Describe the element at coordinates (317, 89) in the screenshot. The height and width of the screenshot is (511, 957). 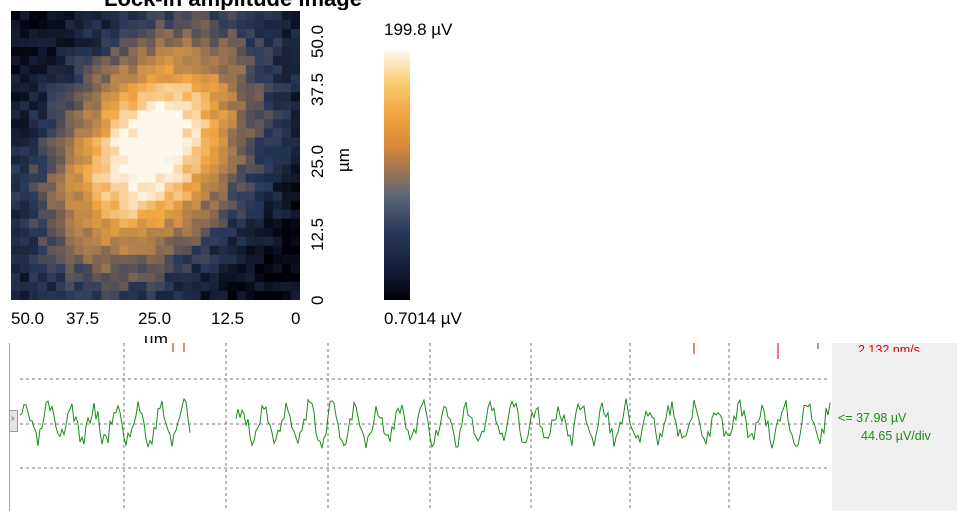
I see `y-tick-label: 37.5` at that location.